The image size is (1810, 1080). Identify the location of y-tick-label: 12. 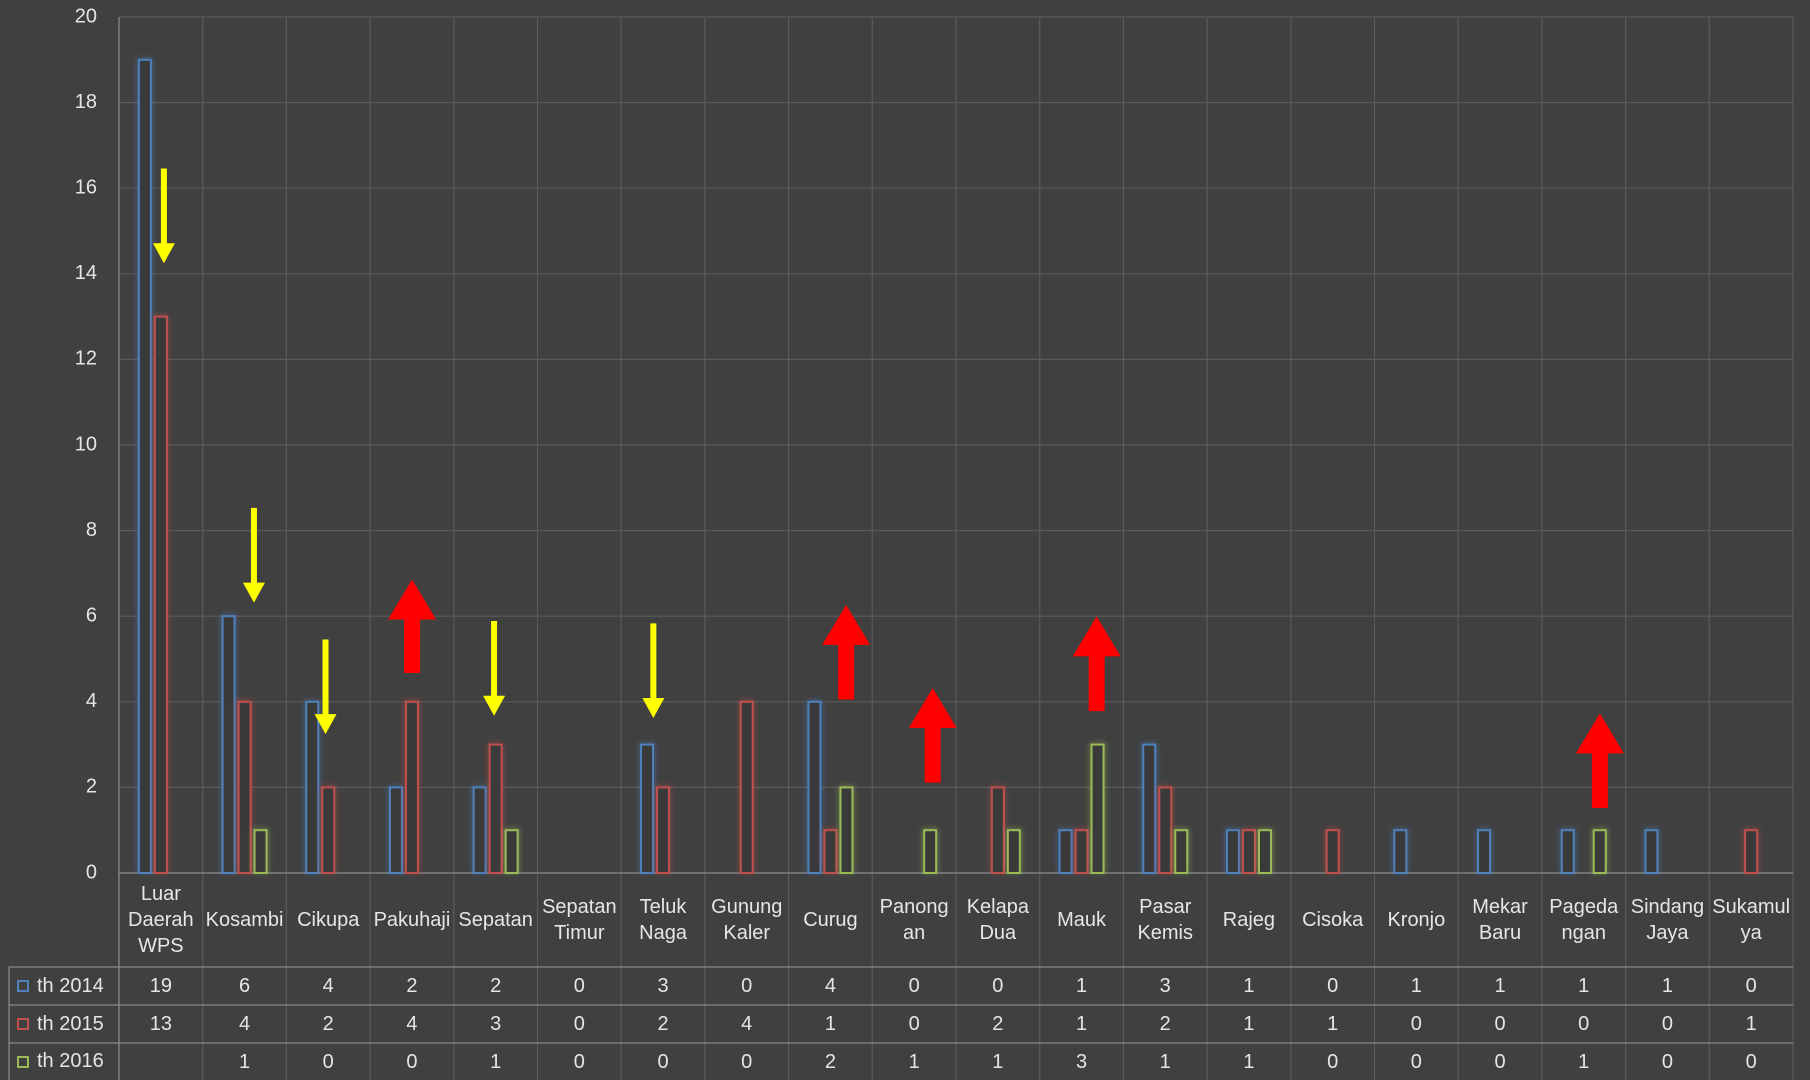
(86, 359).